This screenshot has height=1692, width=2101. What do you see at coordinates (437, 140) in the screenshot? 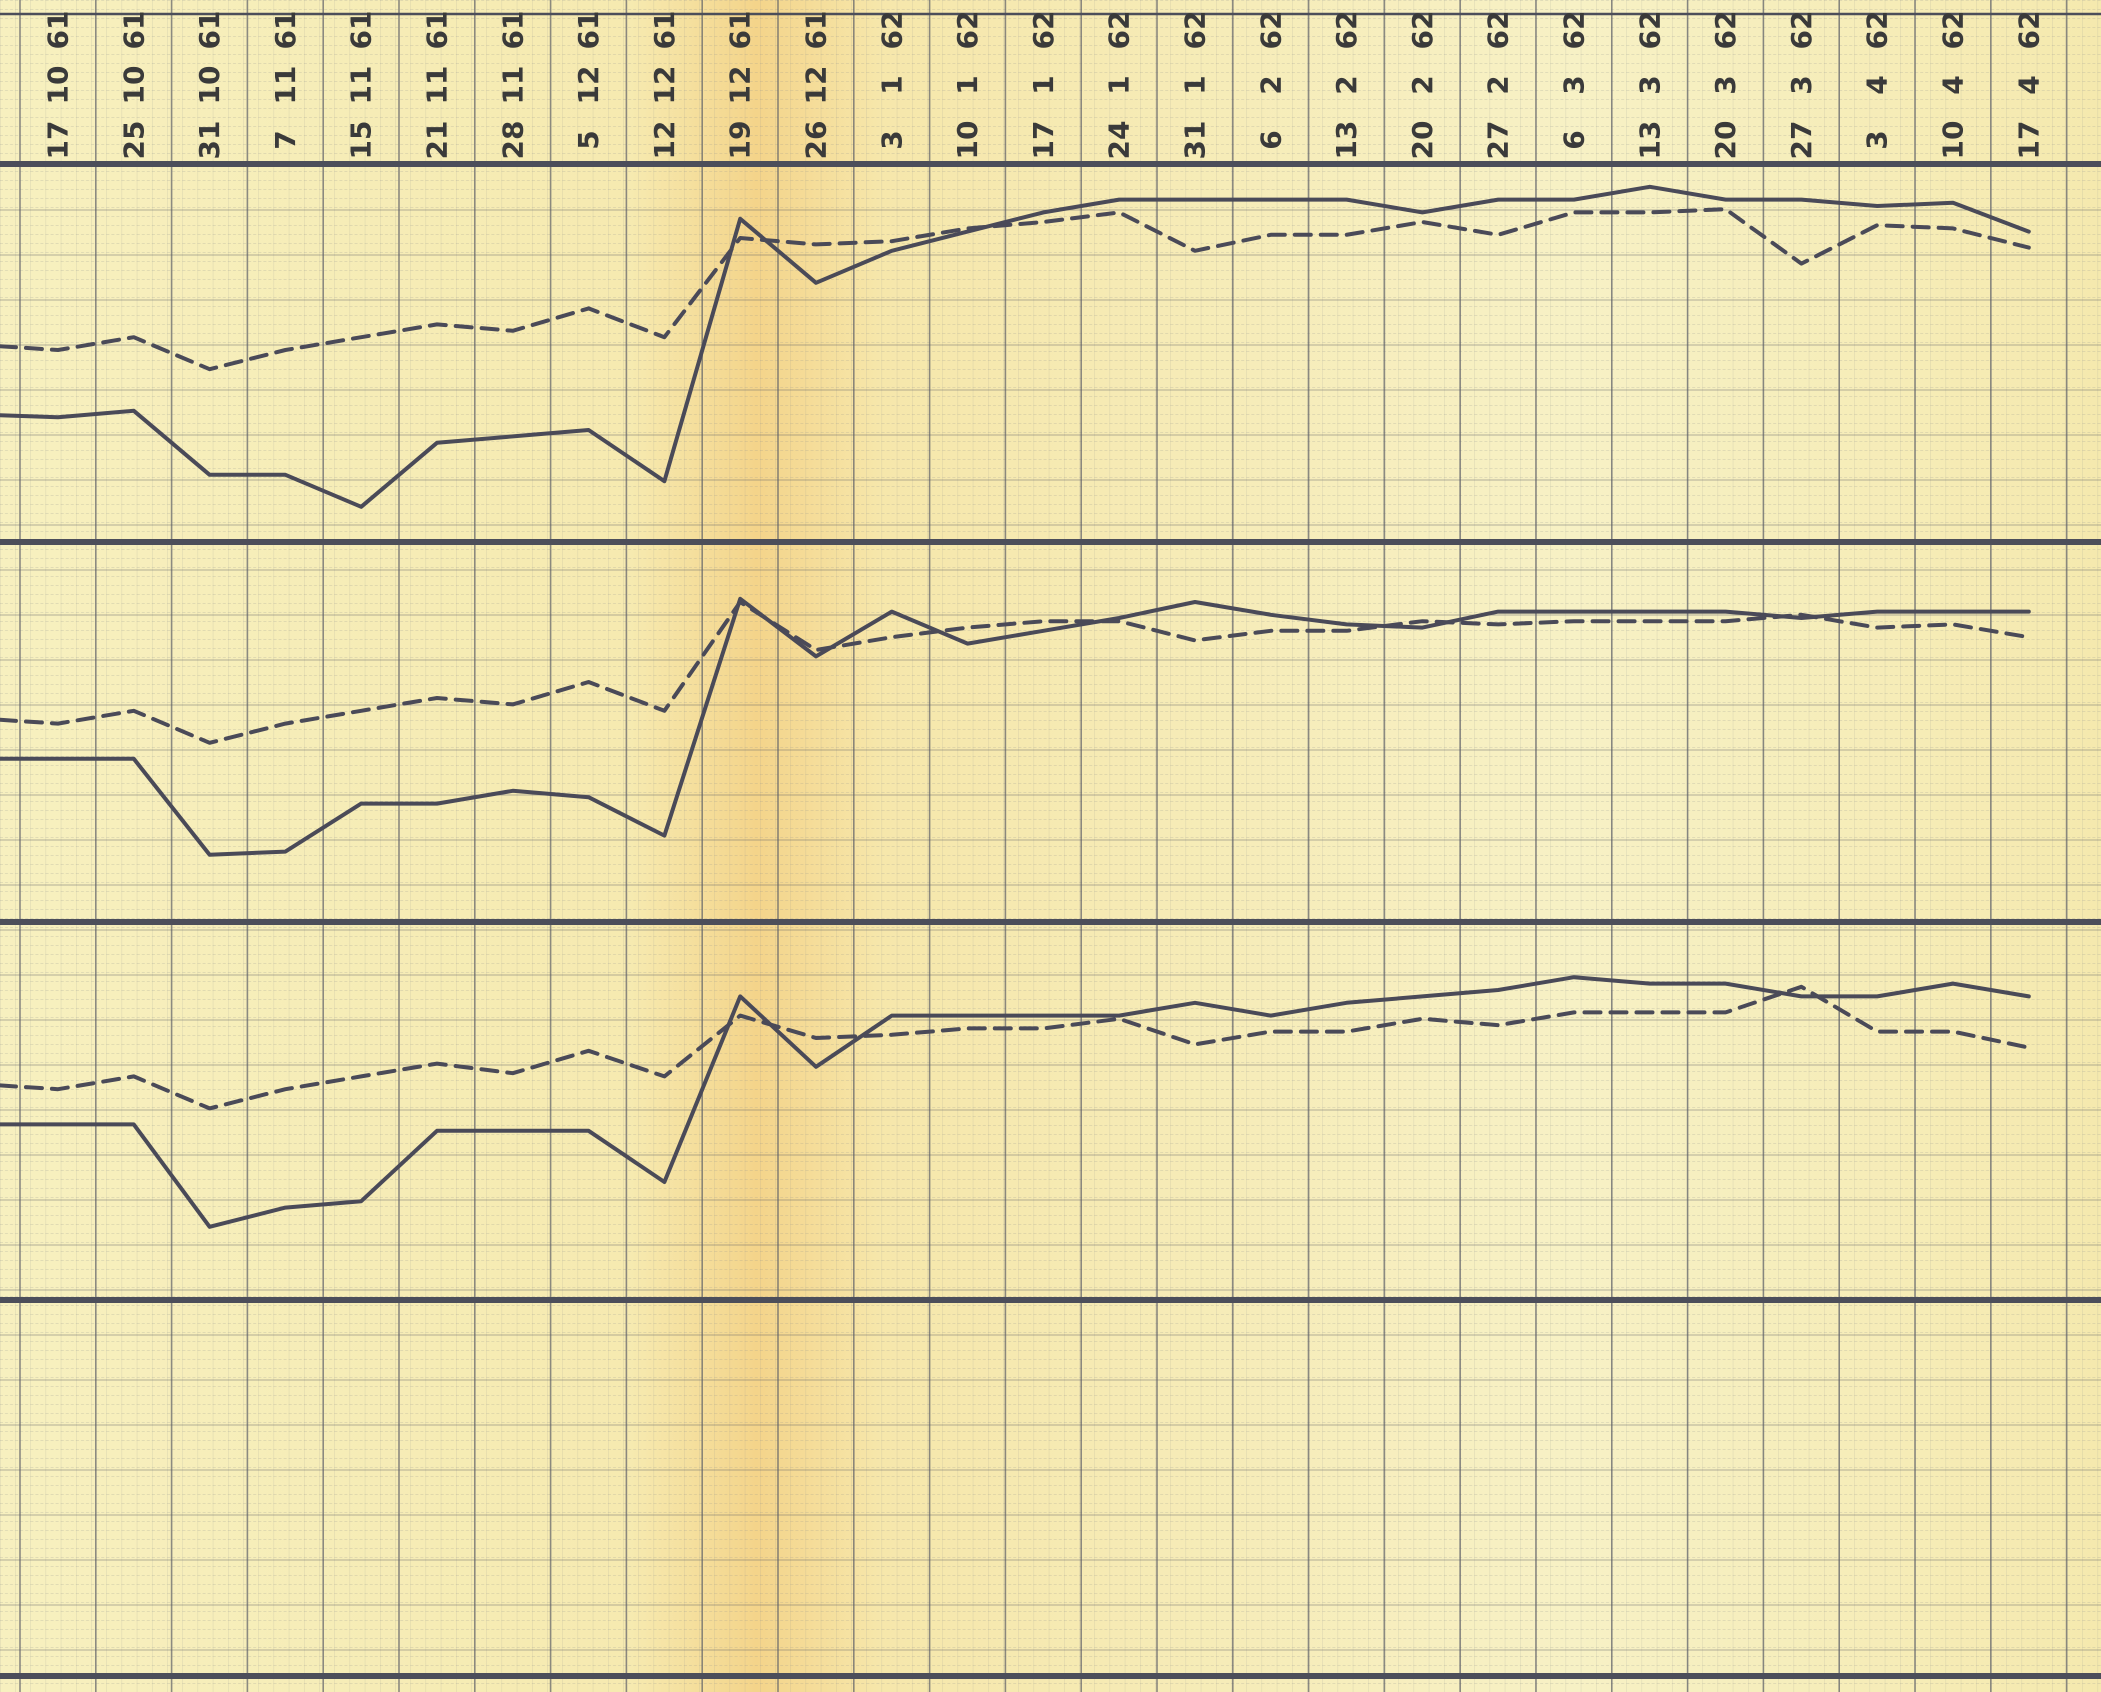
I see `tick-label-day: 21` at bounding box center [437, 140].